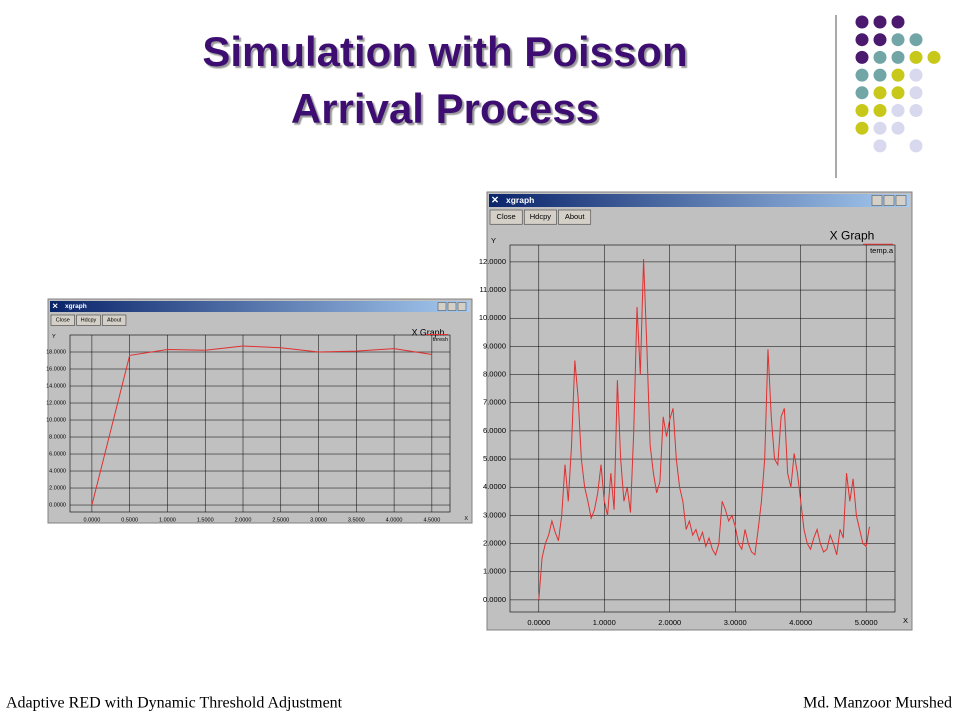 Image resolution: width=960 pixels, height=725 pixels. Describe the element at coordinates (444, 51) in the screenshot. I see `slide-title-line: Simulation with Poisson` at that location.